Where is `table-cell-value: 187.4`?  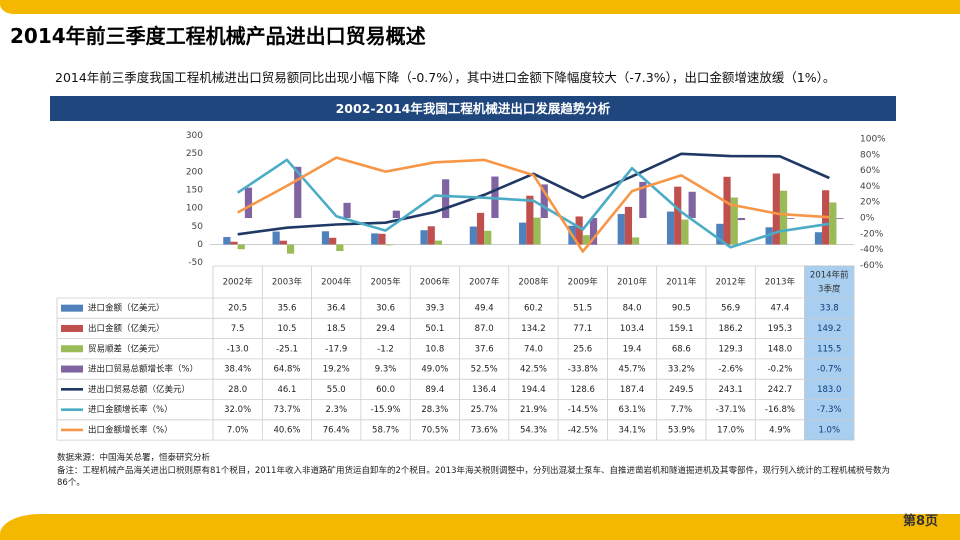 table-cell-value: 187.4 is located at coordinates (632, 390).